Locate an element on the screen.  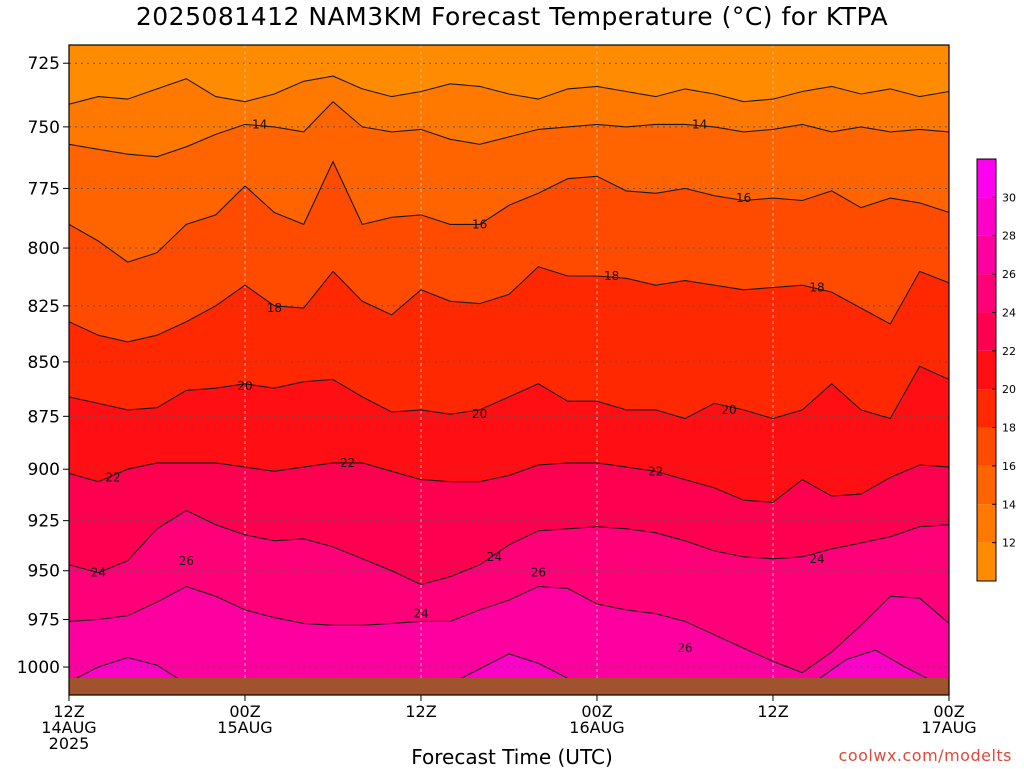
x-tick-label: 17AUG is located at coordinates (948, 727).